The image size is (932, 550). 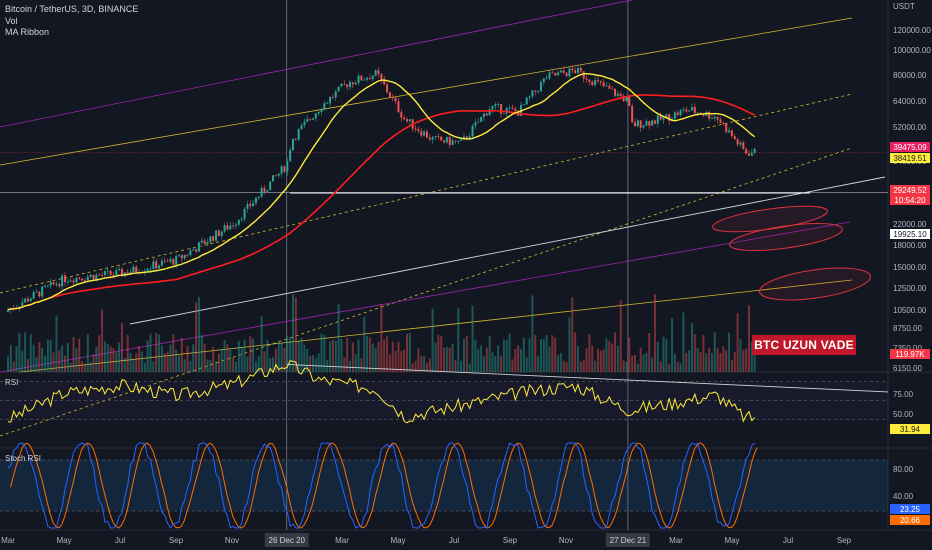 I want to click on price-axis-tick: 100000.00, so click(x=912, y=50).